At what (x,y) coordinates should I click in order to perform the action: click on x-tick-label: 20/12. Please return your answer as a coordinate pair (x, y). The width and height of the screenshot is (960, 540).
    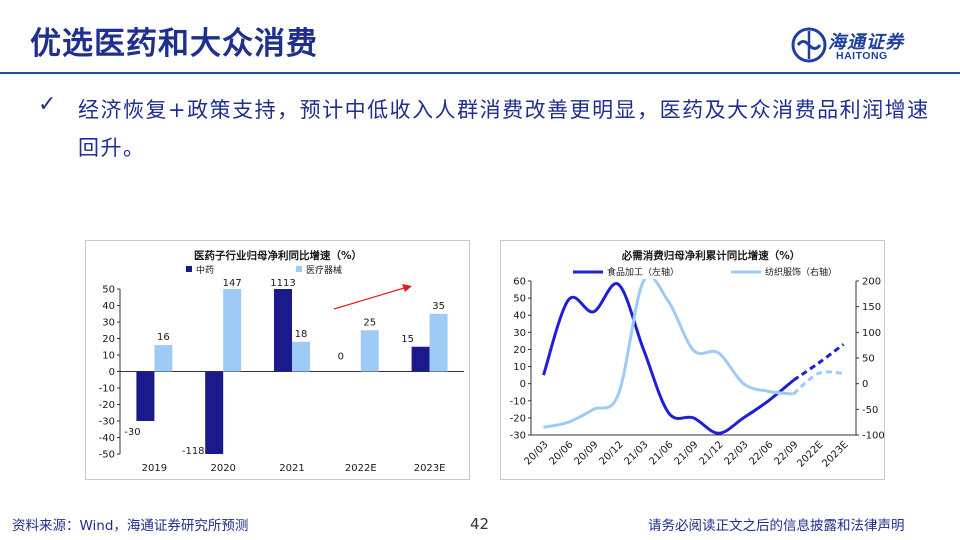
    Looking at the image, I should click on (611, 453).